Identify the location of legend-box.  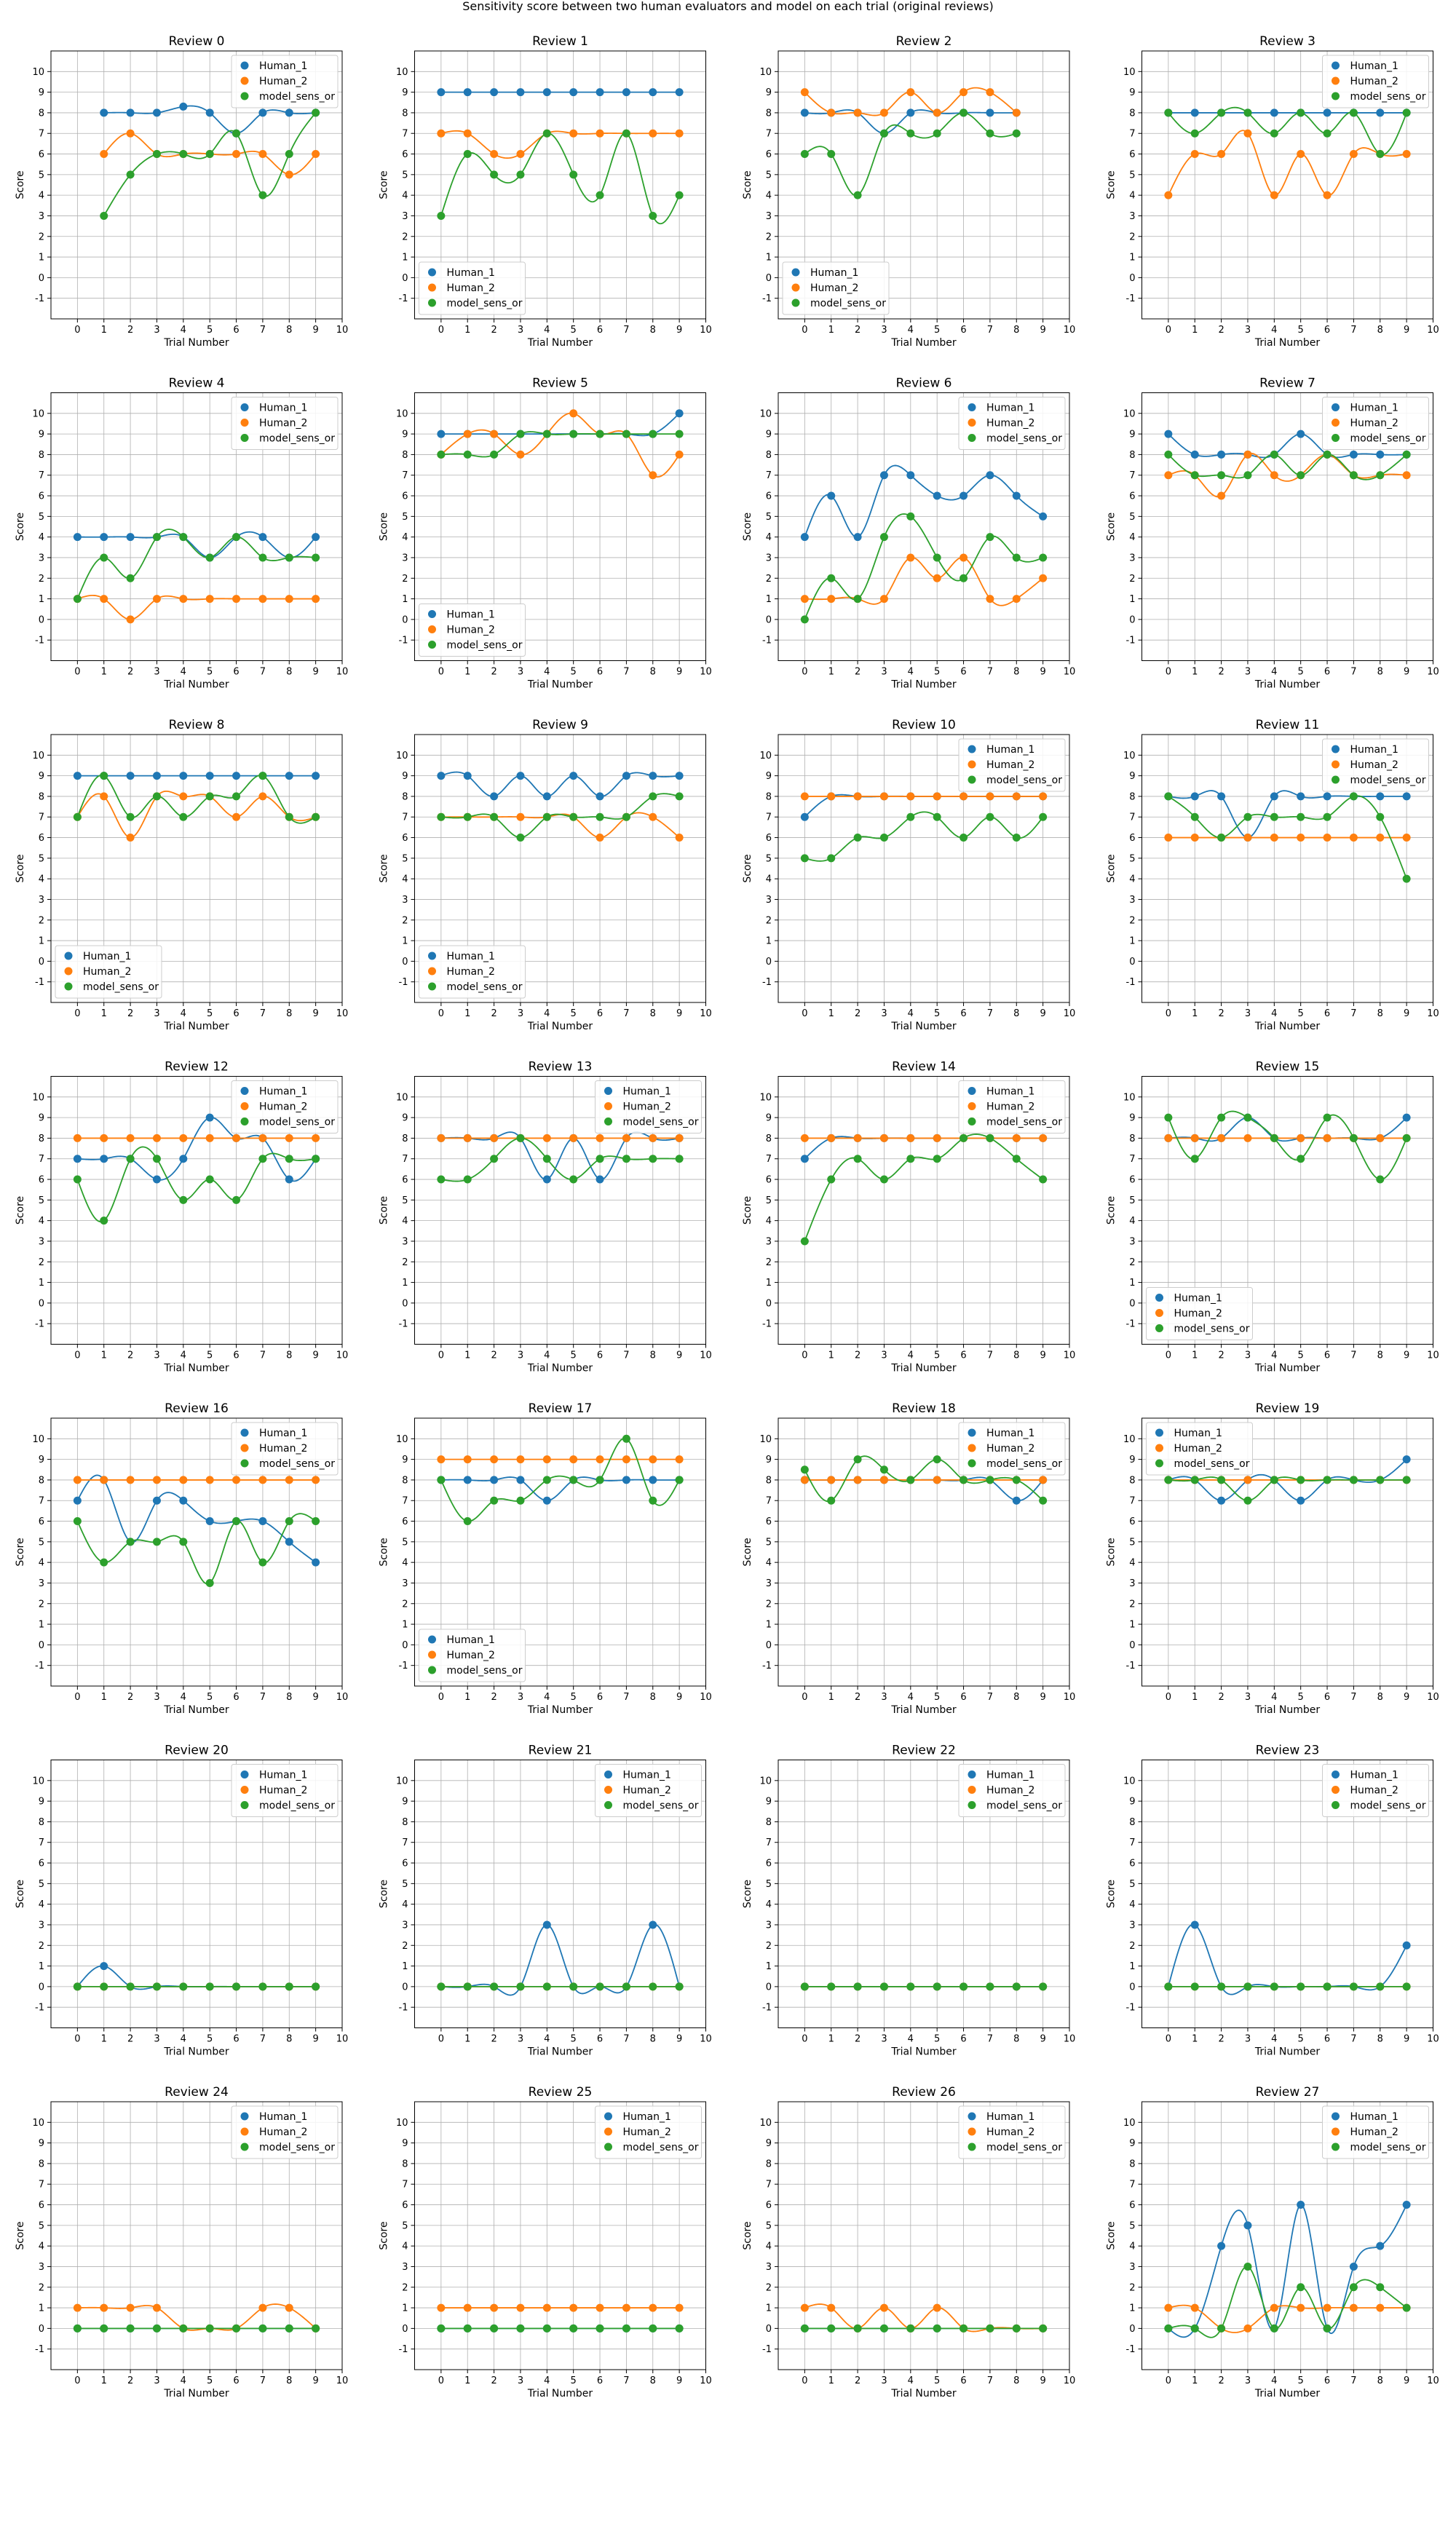
(472, 972).